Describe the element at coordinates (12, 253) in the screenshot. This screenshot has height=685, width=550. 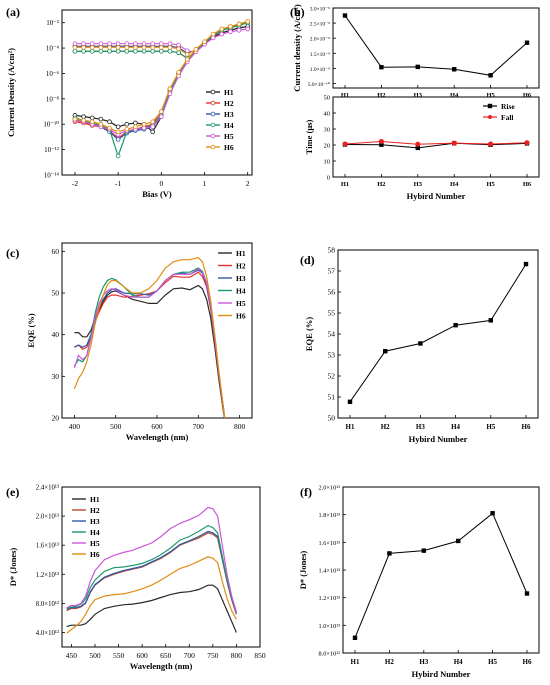
I see `panel-letter: (c)` at that location.